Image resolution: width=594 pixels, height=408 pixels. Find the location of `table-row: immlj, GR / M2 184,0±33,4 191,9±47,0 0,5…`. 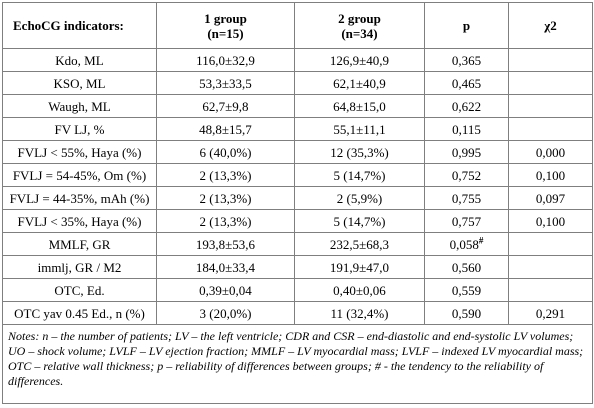

table-row: immlj, GR / M2 184,0±33,4 191,9±47,0 0,5… is located at coordinates (297, 267).